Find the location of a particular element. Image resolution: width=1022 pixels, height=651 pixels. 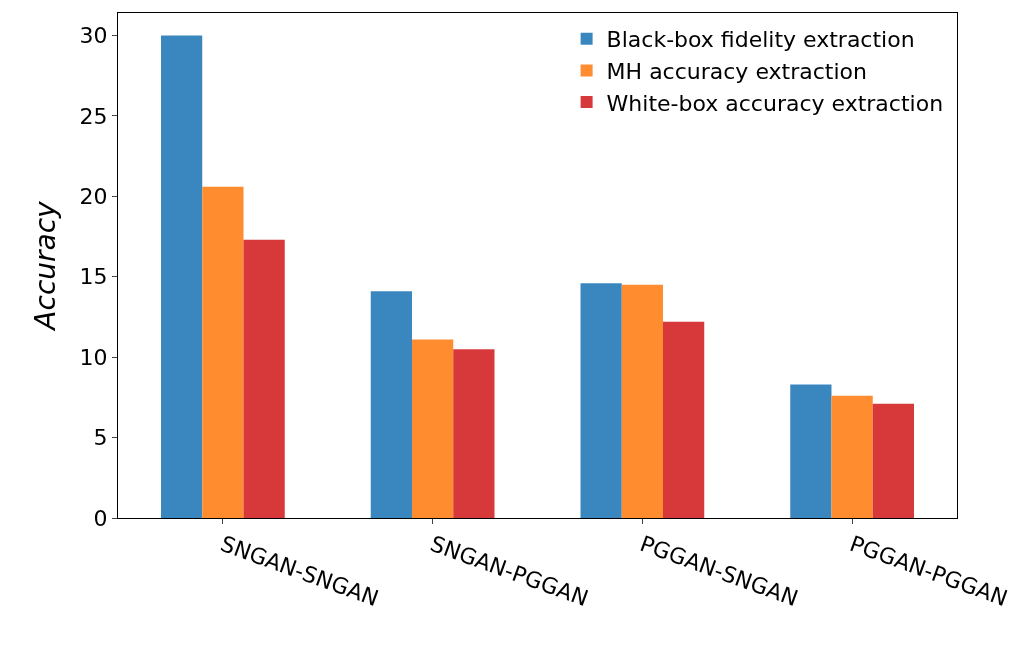

y-tick-label: 15 is located at coordinates (93, 277).